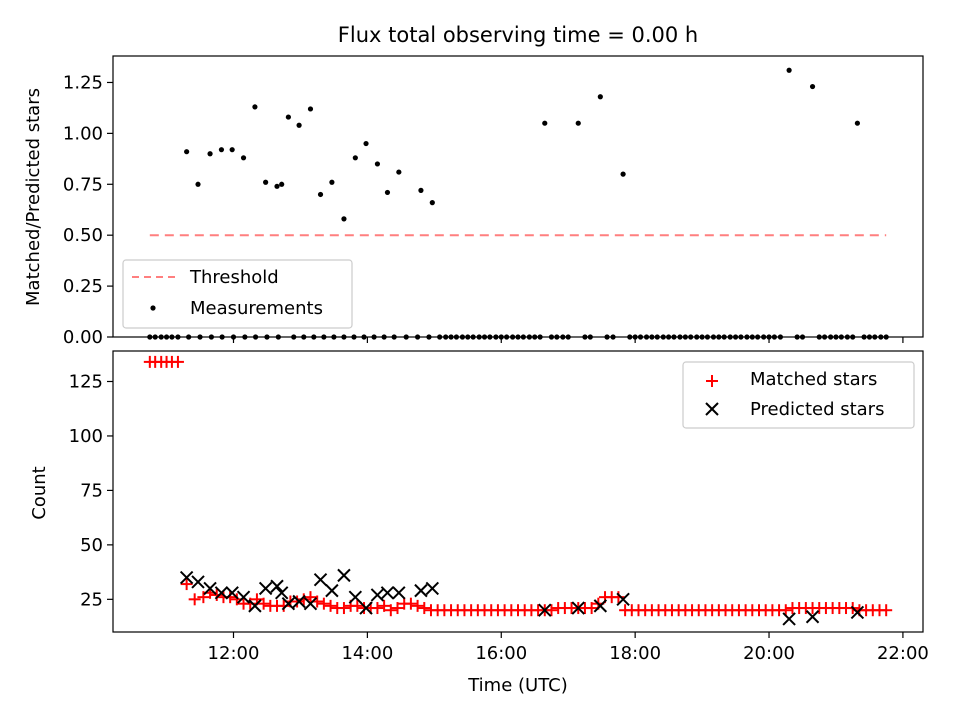  What do you see at coordinates (712, 409) in the screenshot?
I see `legend-predicted-swatch` at bounding box center [712, 409].